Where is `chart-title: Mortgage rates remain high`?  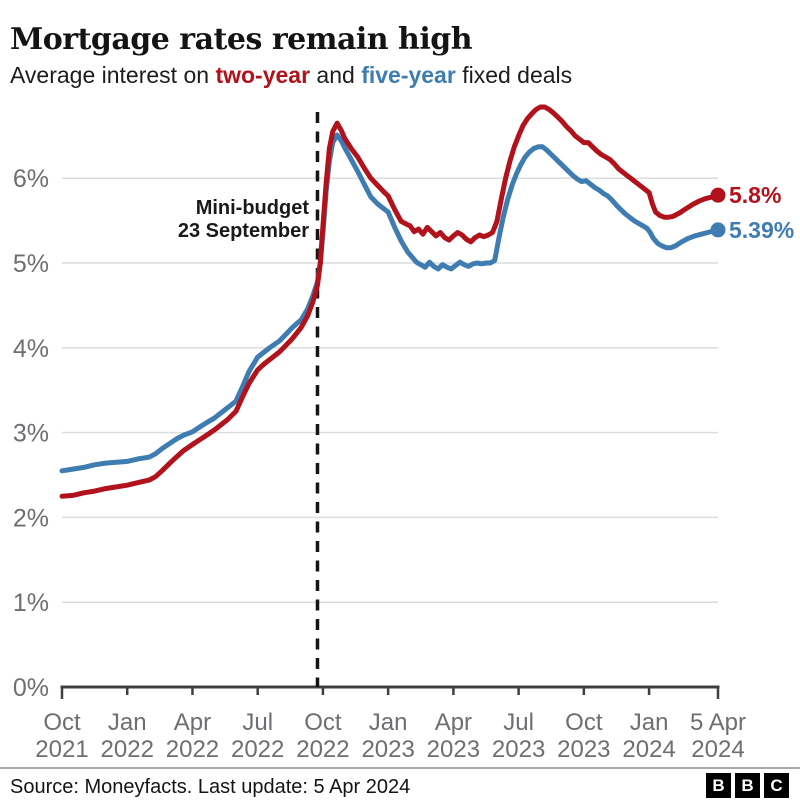
chart-title: Mortgage rates remain high is located at coordinates (241, 39).